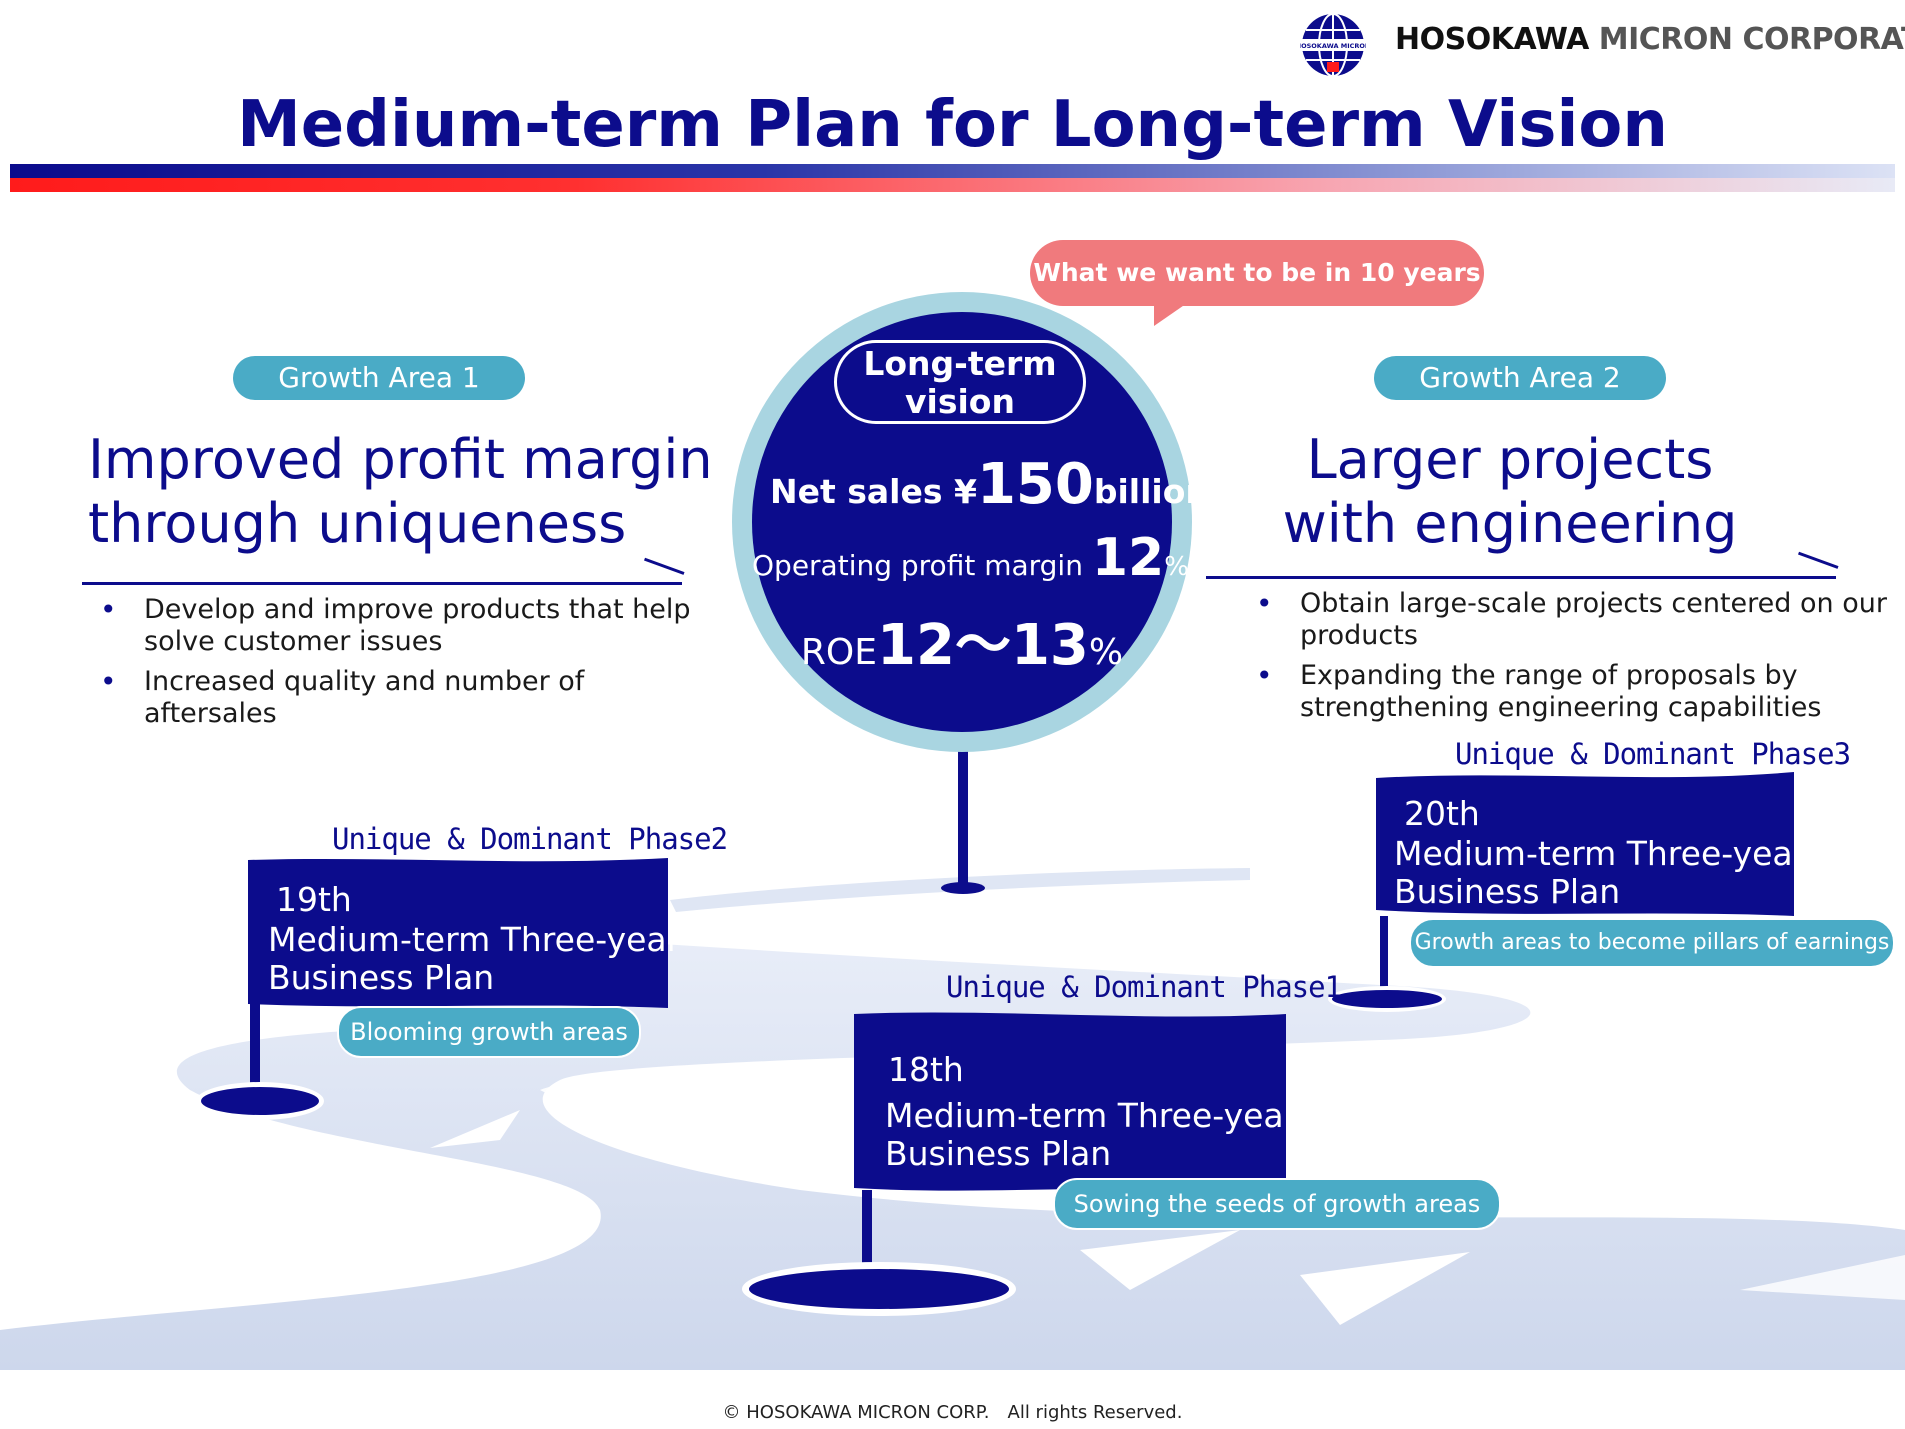 This screenshot has width=1905, height=1429. What do you see at coordinates (867, 1233) in the screenshot?
I see `phase1-pole` at bounding box center [867, 1233].